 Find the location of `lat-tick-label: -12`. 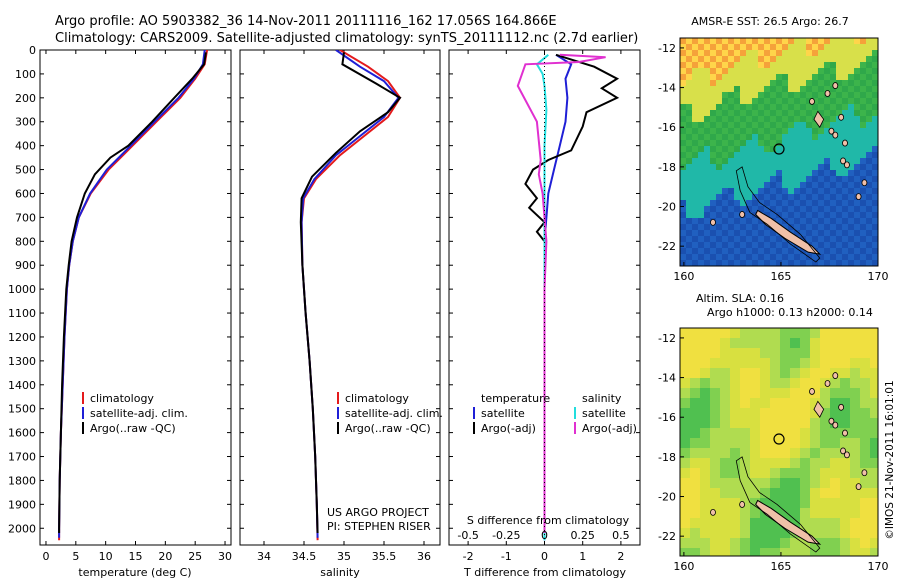

lat-tick-label: -12 is located at coordinates (667, 338).